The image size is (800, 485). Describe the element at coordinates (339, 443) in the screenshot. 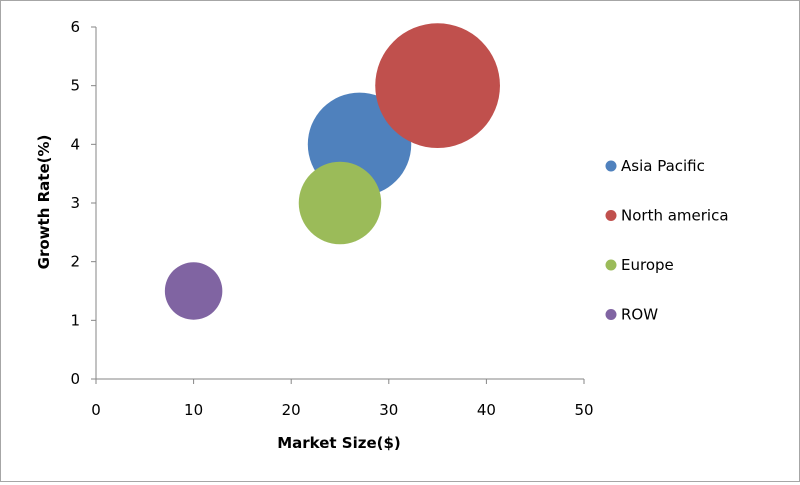

I see `x-axis-title: Market Size($)` at that location.